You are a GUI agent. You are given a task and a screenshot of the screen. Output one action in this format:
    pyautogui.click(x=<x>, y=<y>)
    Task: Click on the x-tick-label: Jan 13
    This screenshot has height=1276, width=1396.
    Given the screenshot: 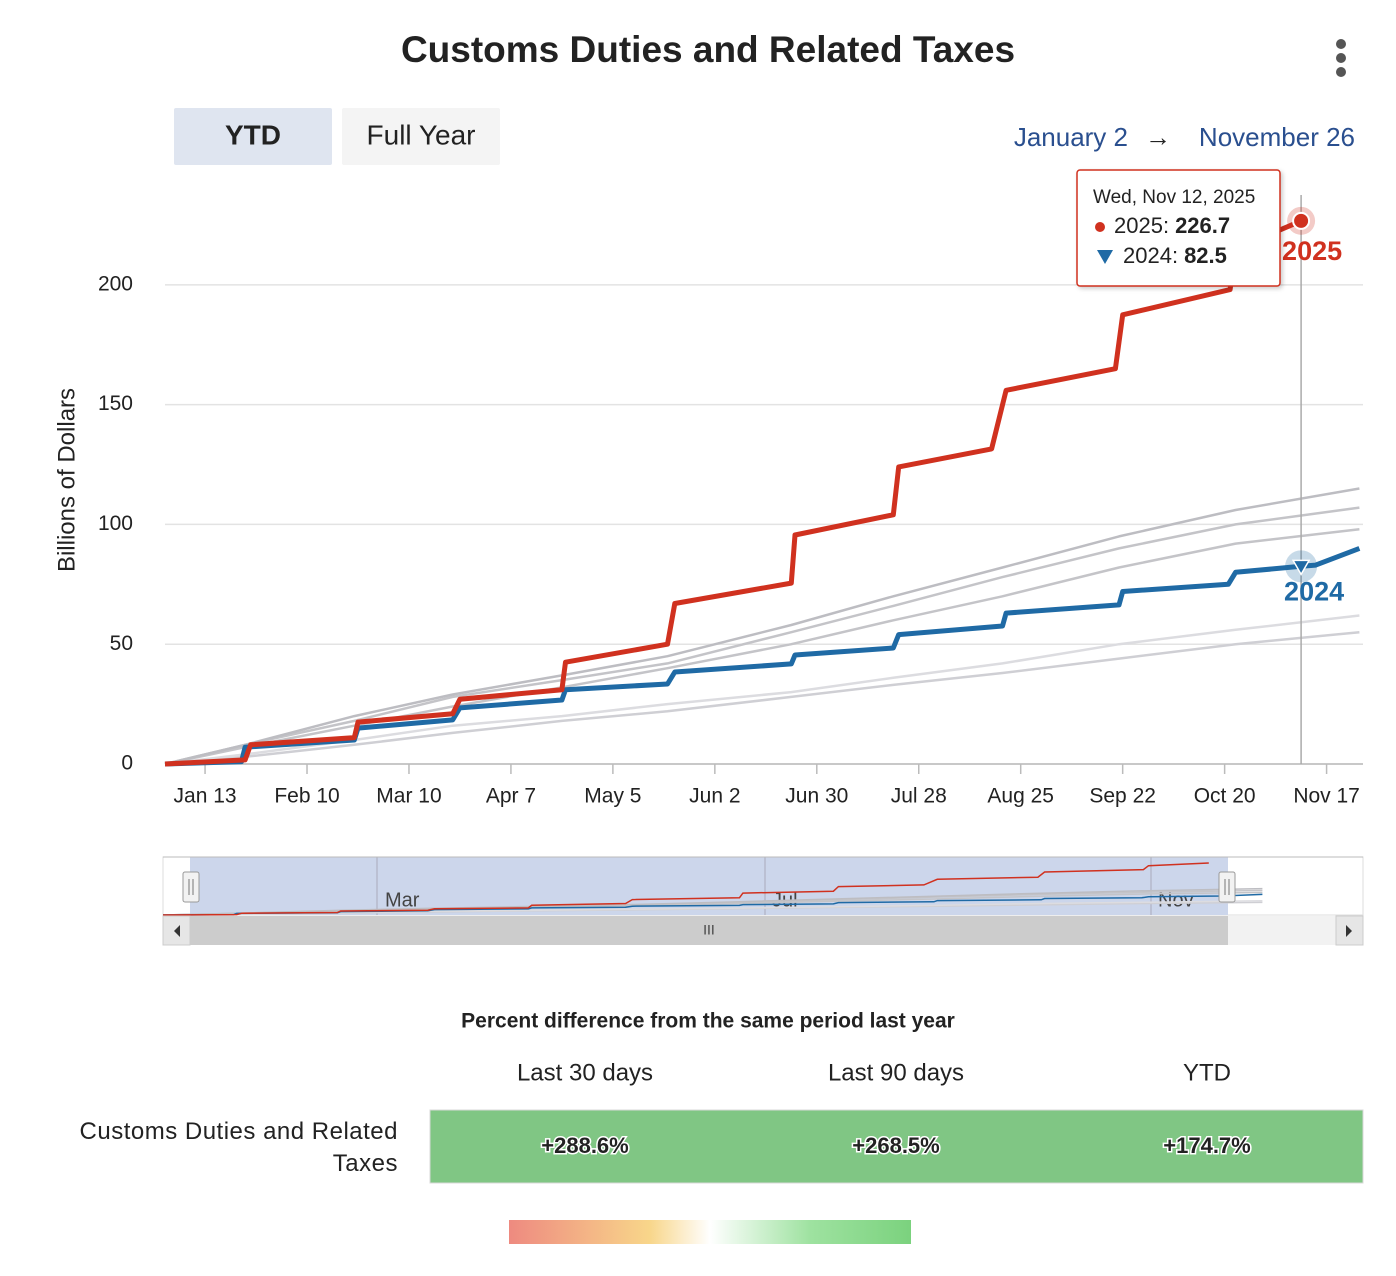 What is the action you would take?
    pyautogui.click(x=205, y=796)
    